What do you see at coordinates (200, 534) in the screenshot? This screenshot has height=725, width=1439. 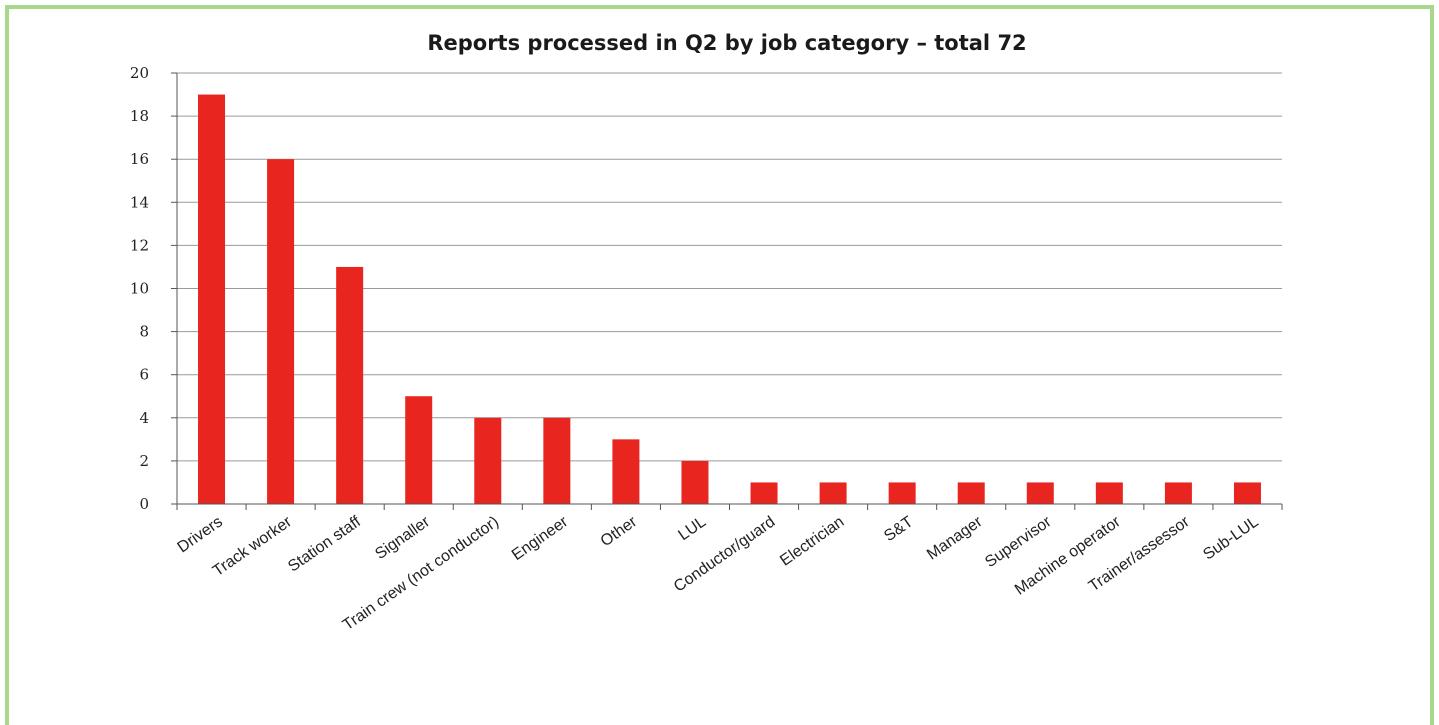 I see `x-tick-label: Drivers` at bounding box center [200, 534].